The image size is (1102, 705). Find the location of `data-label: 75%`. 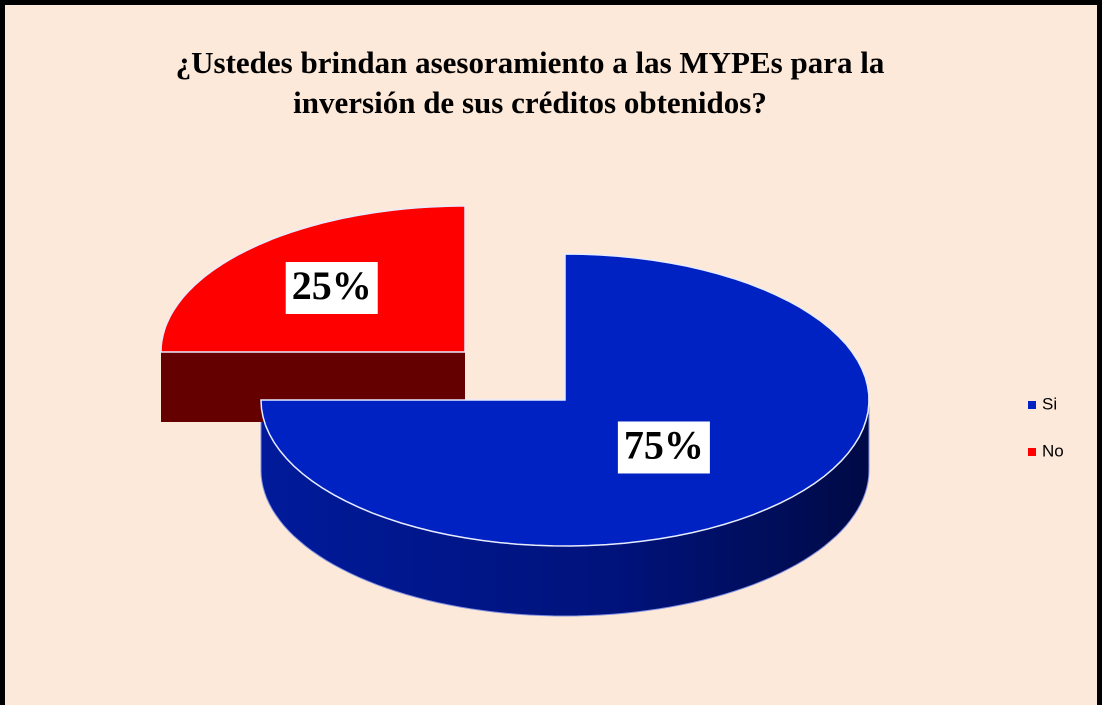

data-label: 75% is located at coordinates (664, 445).